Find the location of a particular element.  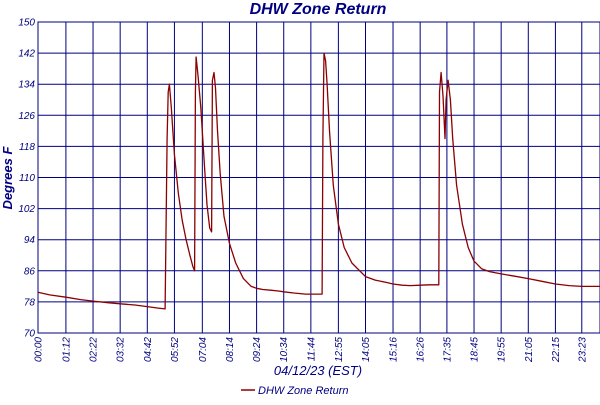

y-tick-label: 78 is located at coordinates (30, 302).